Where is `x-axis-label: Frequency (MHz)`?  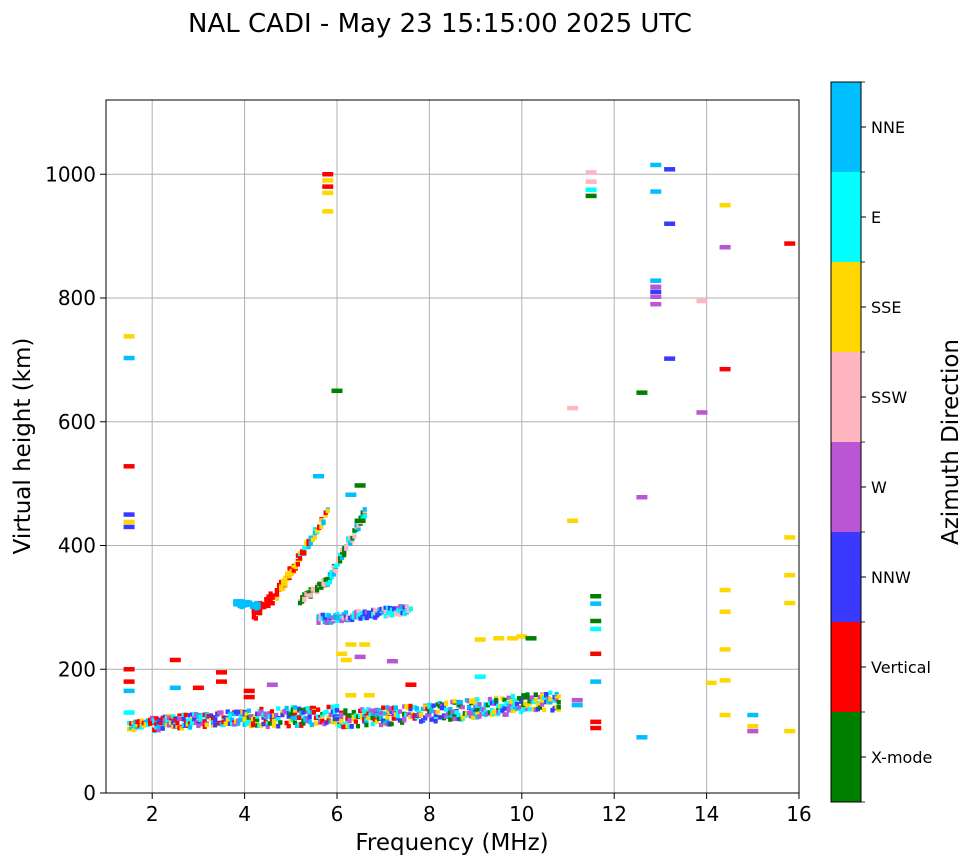
x-axis-label: Frequency (MHz) is located at coordinates (451, 843).